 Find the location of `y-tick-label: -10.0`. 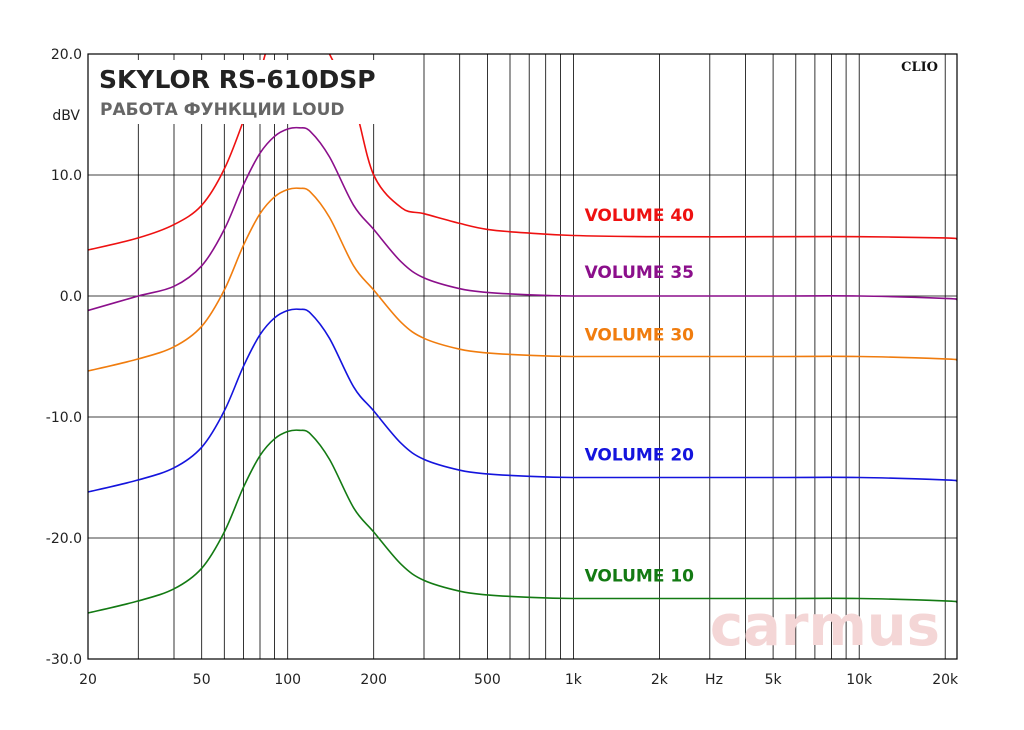

y-tick-label: -10.0 is located at coordinates (64, 418).